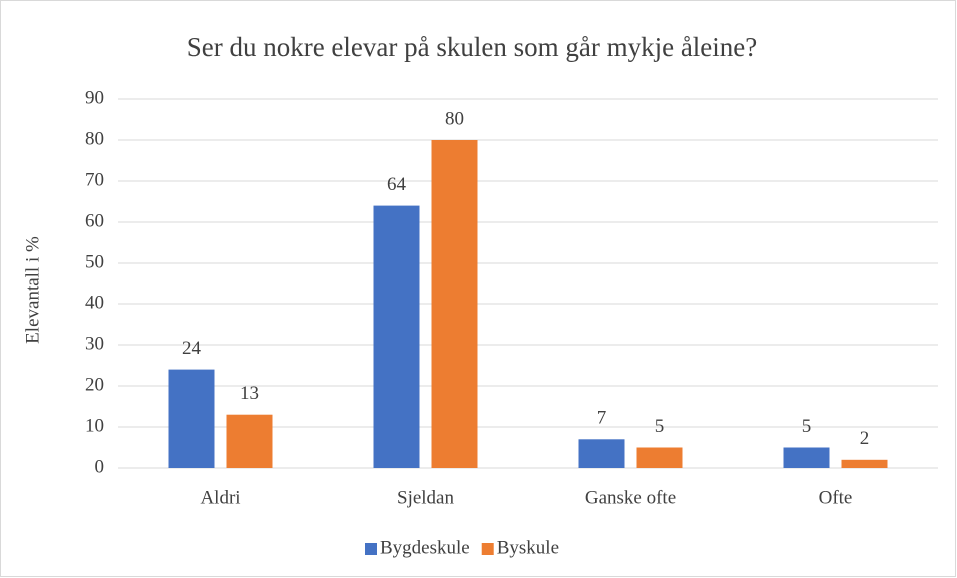  I want to click on y-tick-label: 10, so click(94, 425).